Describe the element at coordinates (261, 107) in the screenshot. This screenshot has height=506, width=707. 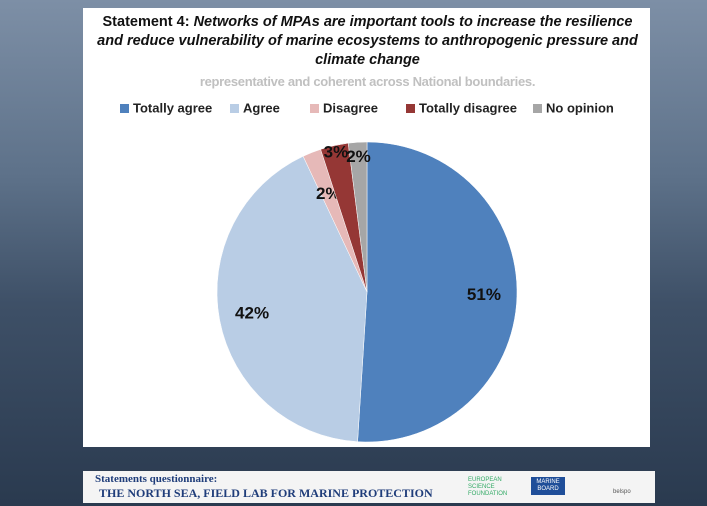
I see `legend-label: Agree` at that location.